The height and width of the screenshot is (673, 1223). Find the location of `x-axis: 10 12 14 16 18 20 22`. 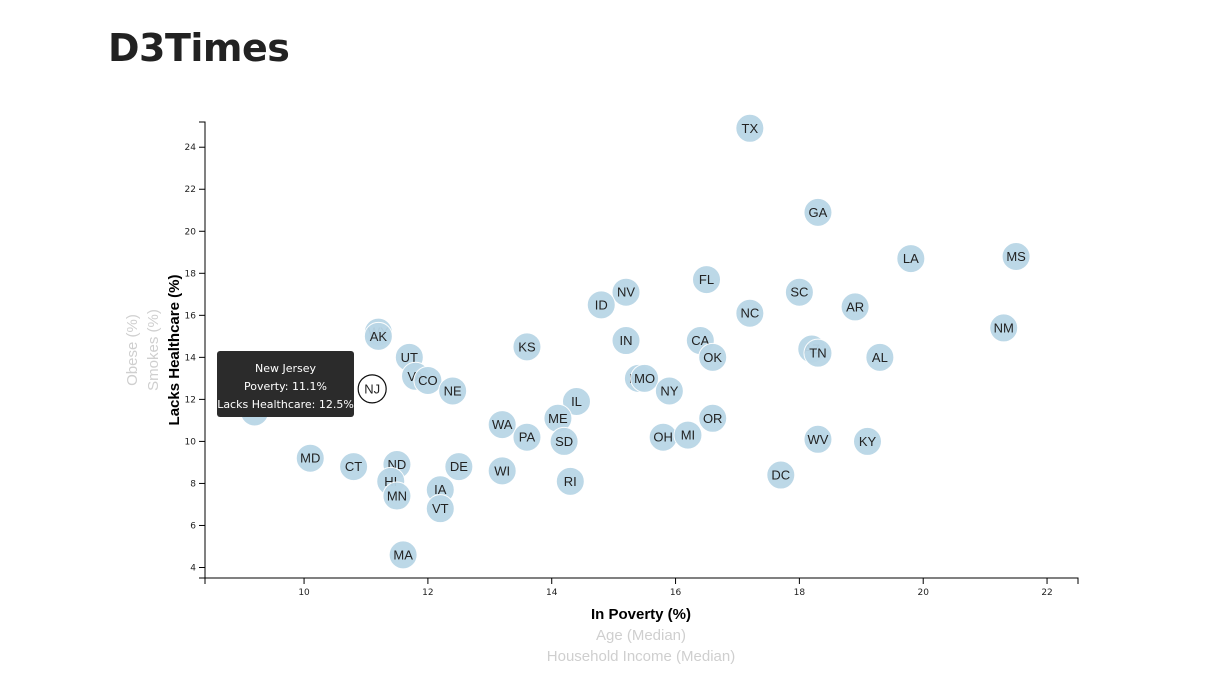

x-axis: 10 12 14 16 18 20 22 is located at coordinates (641, 587).